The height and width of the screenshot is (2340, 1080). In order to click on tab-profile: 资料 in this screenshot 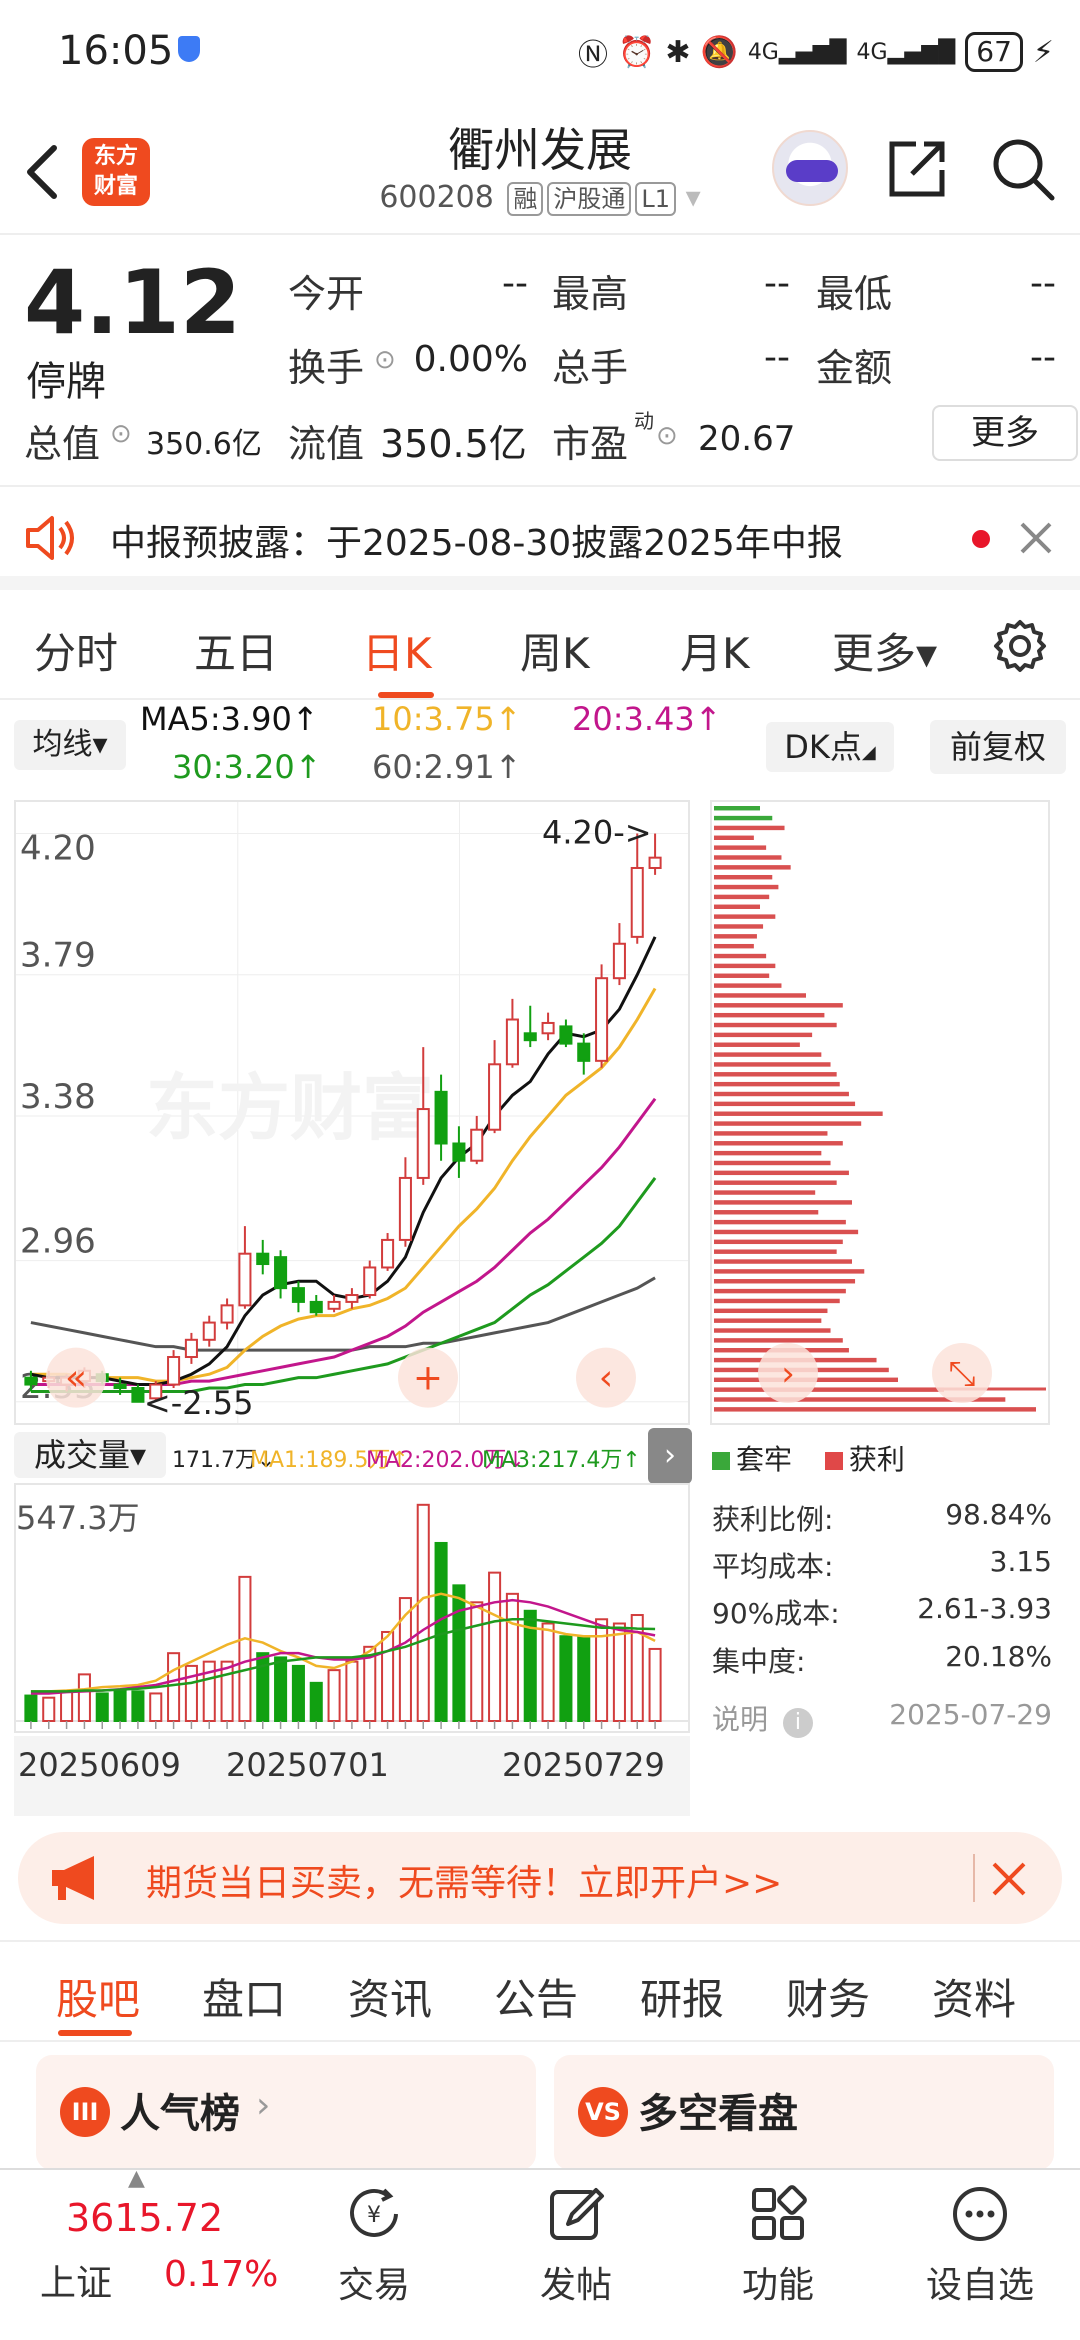, I will do `click(974, 1999)`.